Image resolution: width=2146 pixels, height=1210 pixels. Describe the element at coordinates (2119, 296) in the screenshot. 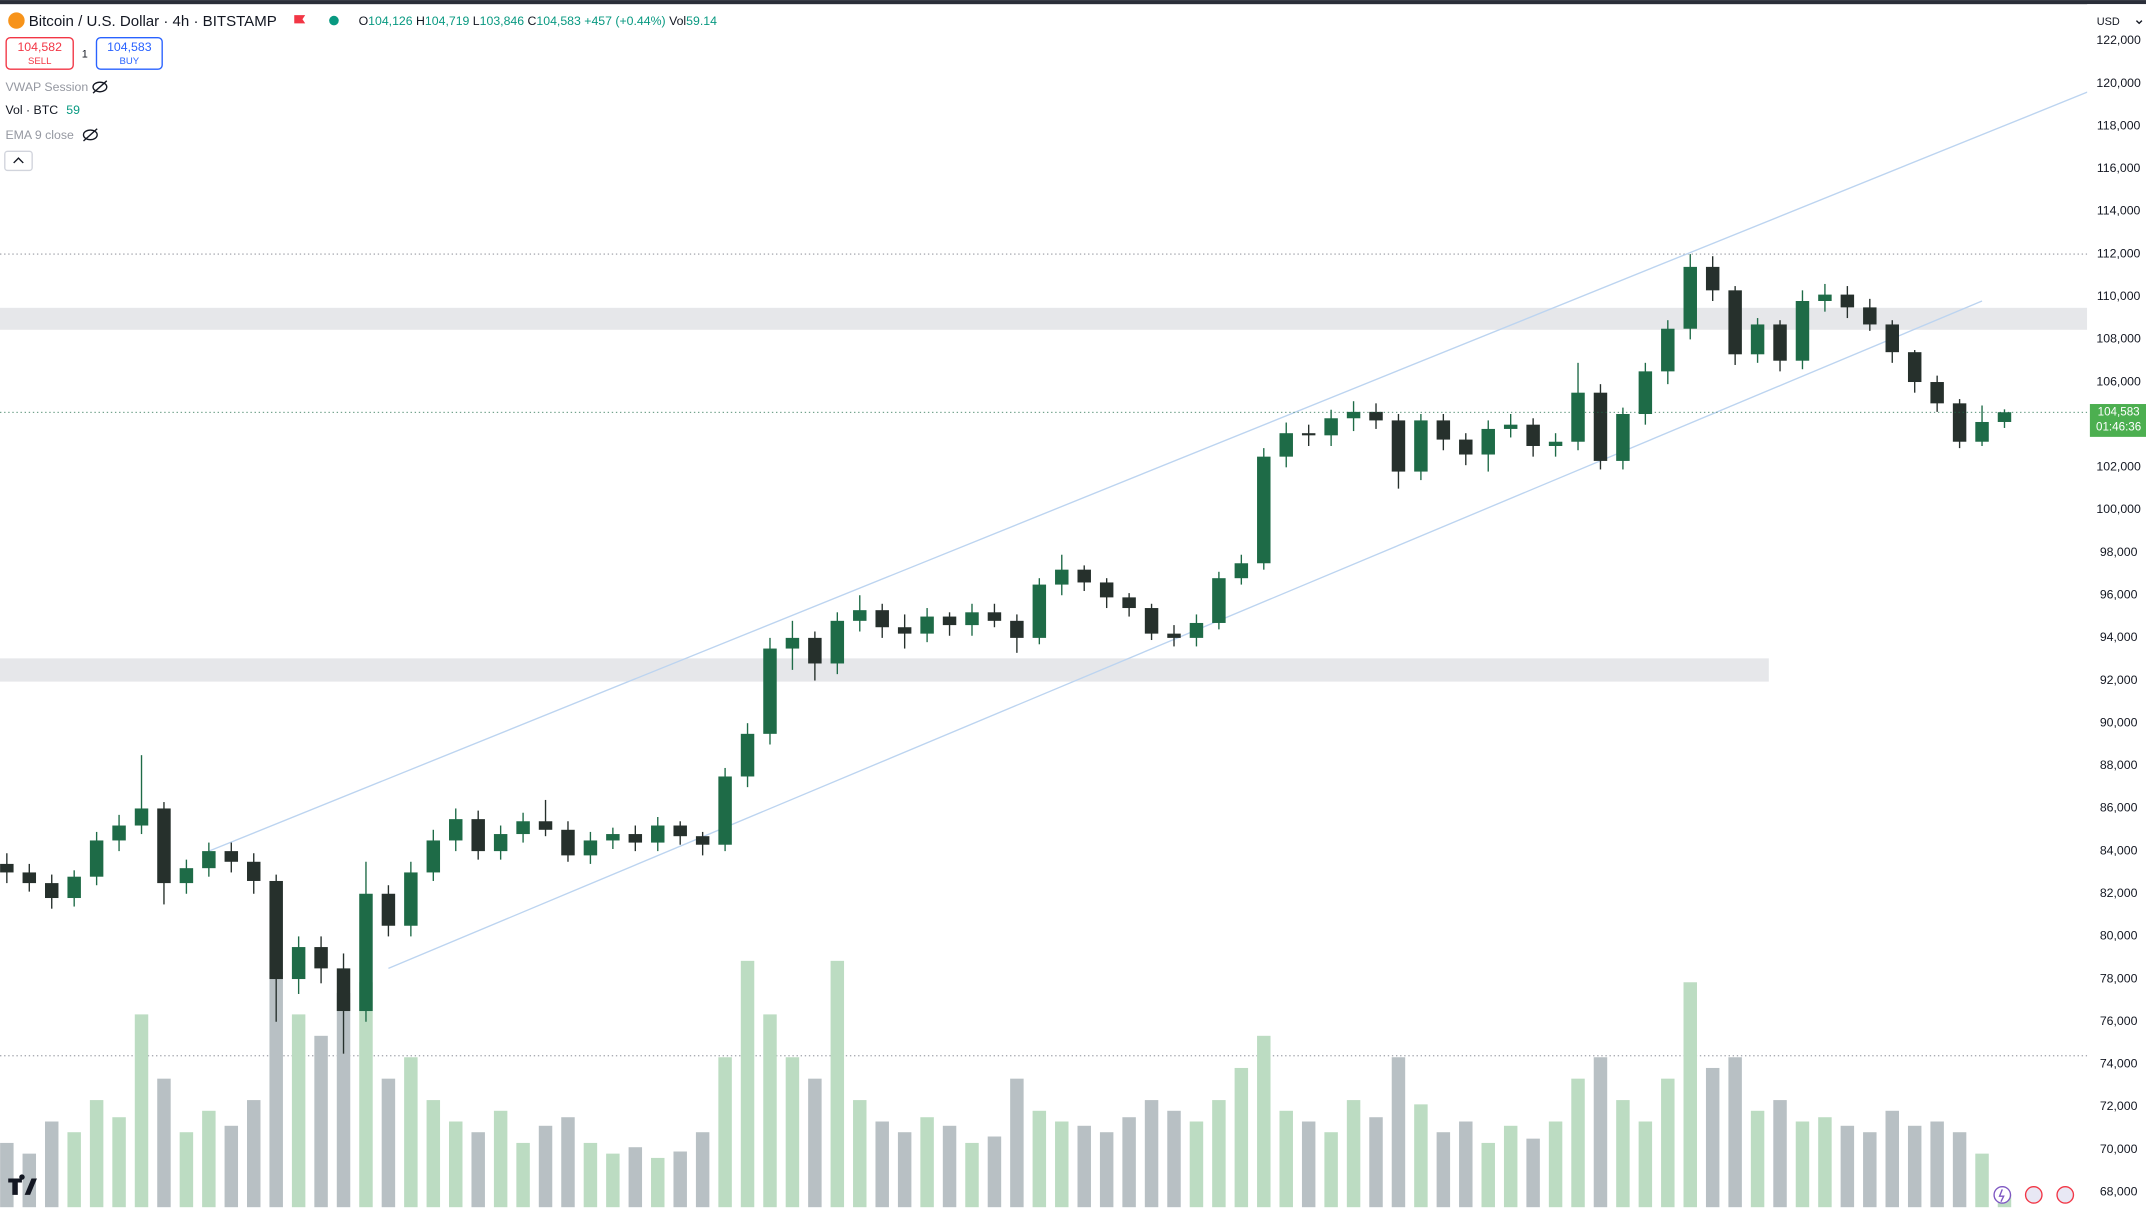

I see `y-tick-label: 110,000` at that location.